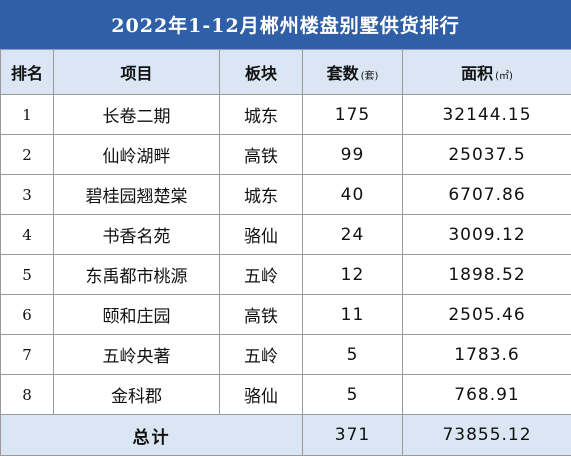 The height and width of the screenshot is (456, 571). I want to click on total-label: 总计, so click(151, 435).